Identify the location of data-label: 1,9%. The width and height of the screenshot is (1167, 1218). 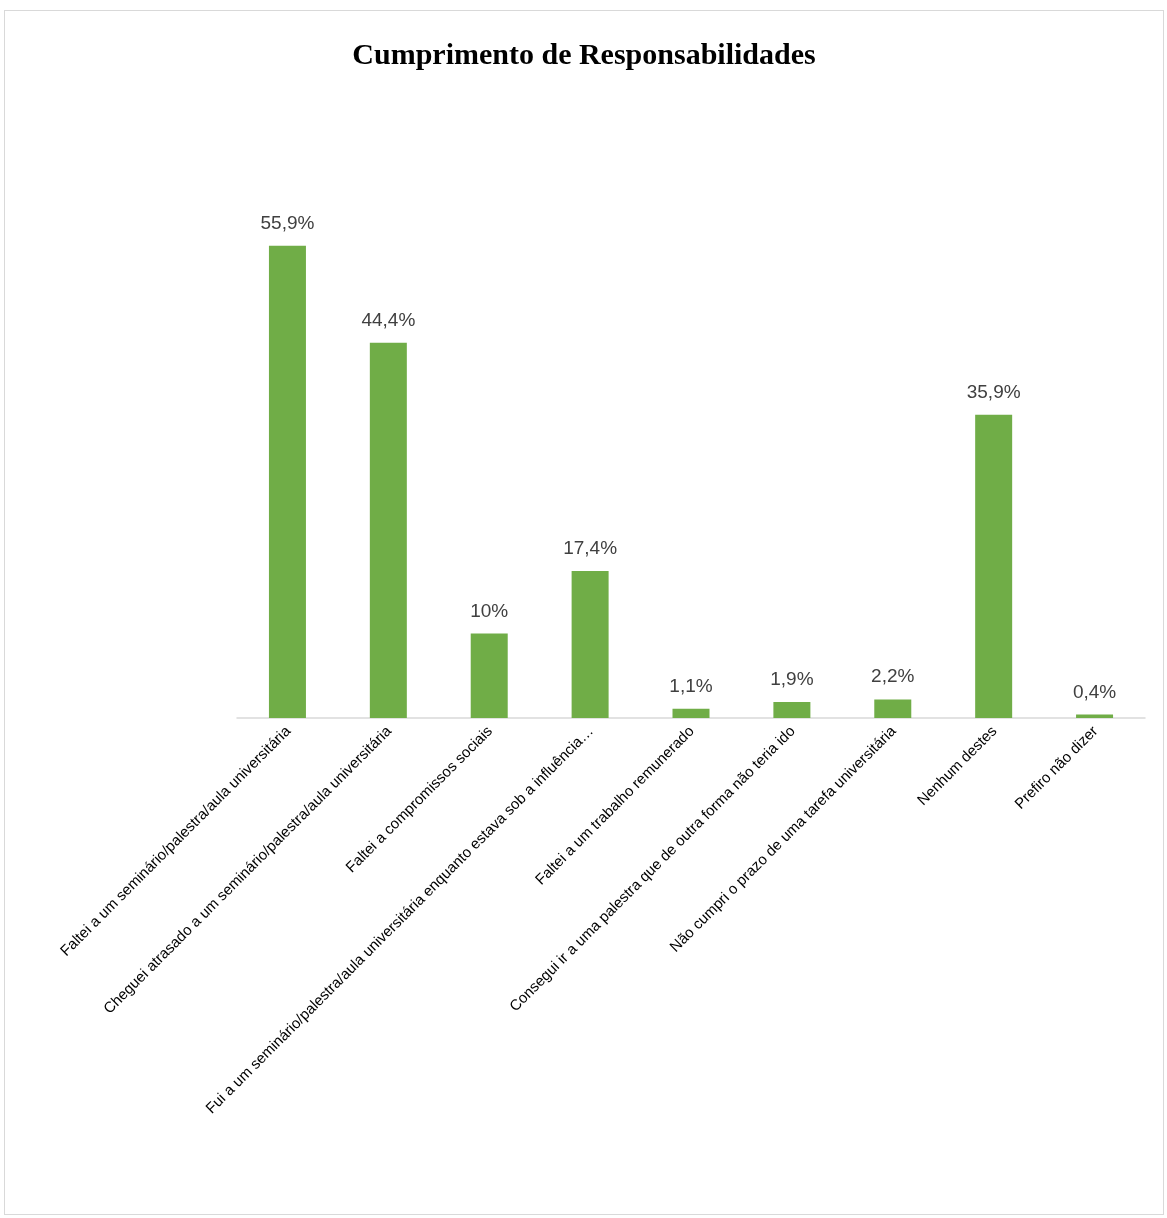
(792, 678).